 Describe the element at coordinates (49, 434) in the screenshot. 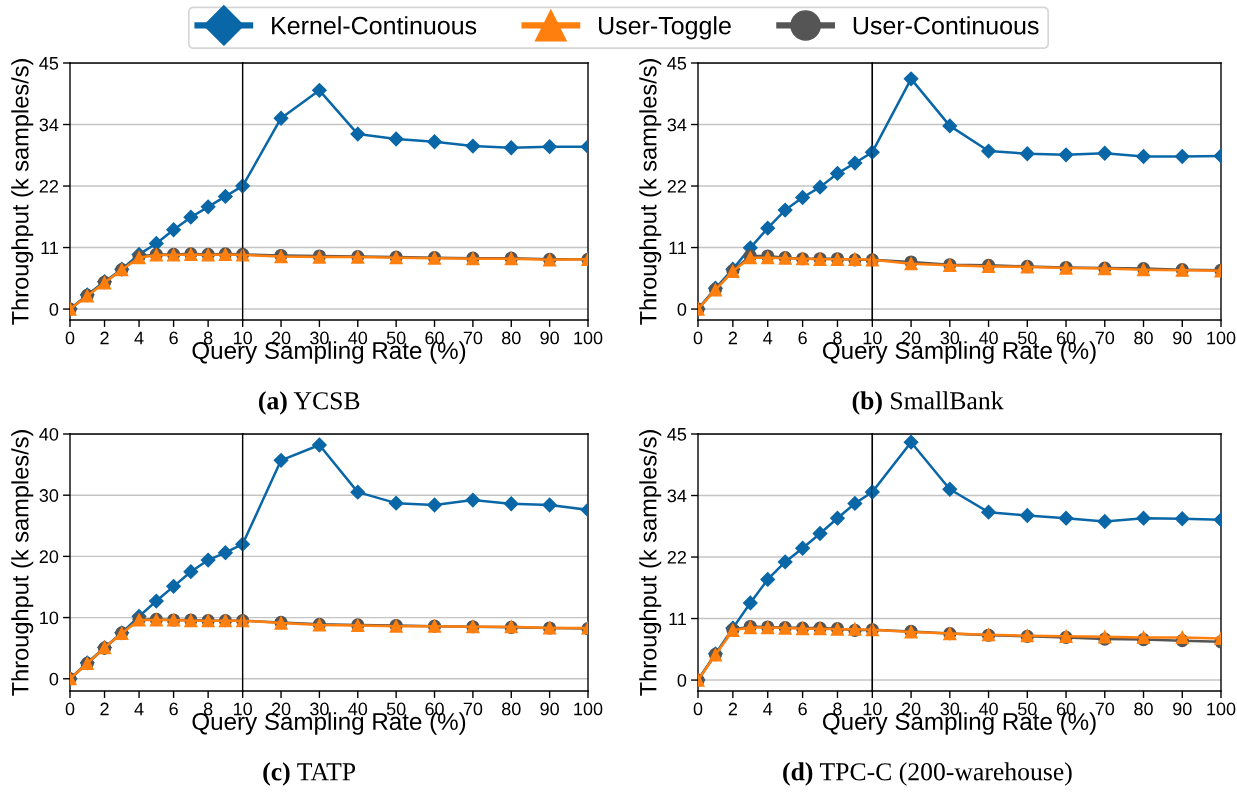

I see `y-tick-label: 40` at that location.